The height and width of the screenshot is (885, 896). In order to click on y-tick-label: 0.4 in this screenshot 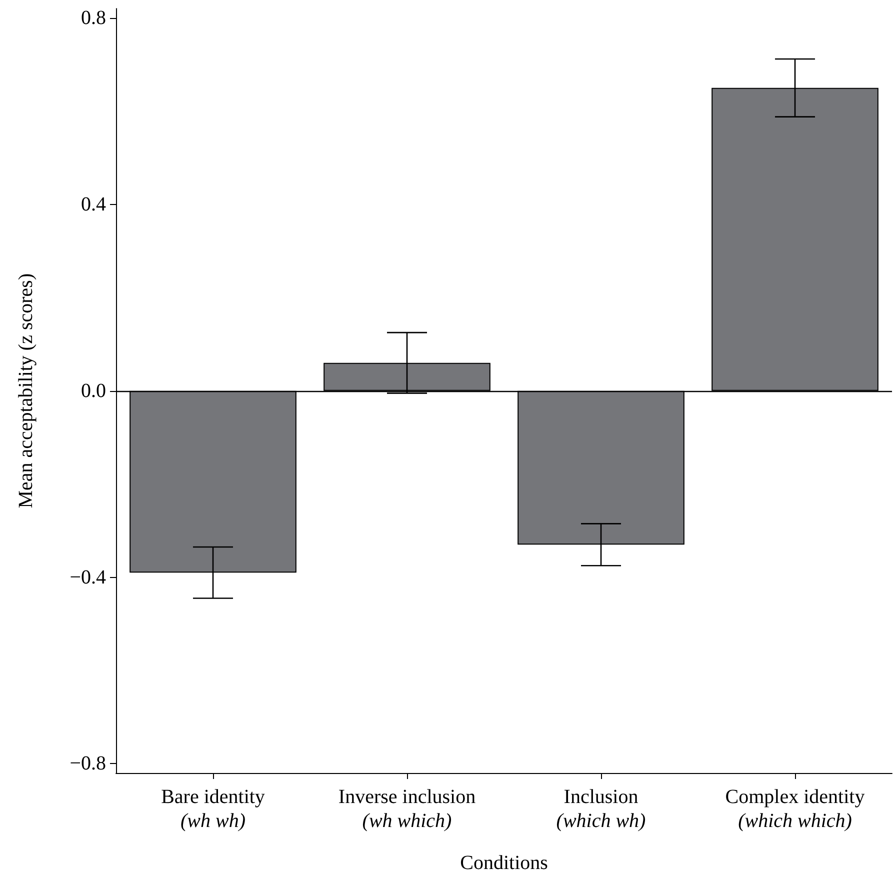, I will do `click(93, 204)`.